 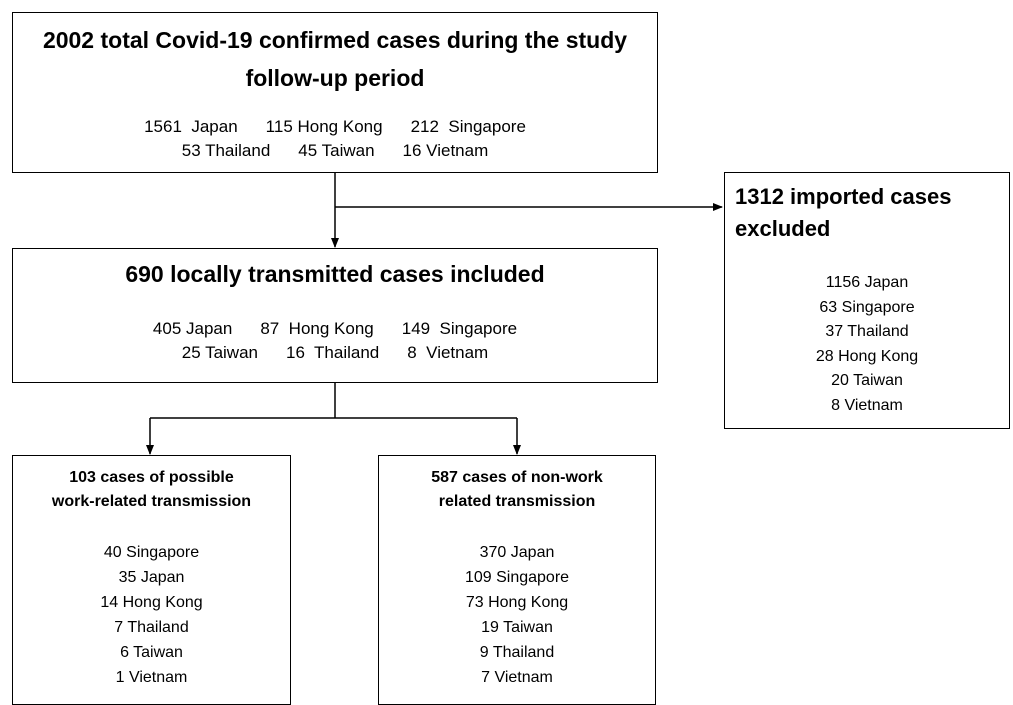 I want to click on list-item: 9 Thailand, so click(x=517, y=652).